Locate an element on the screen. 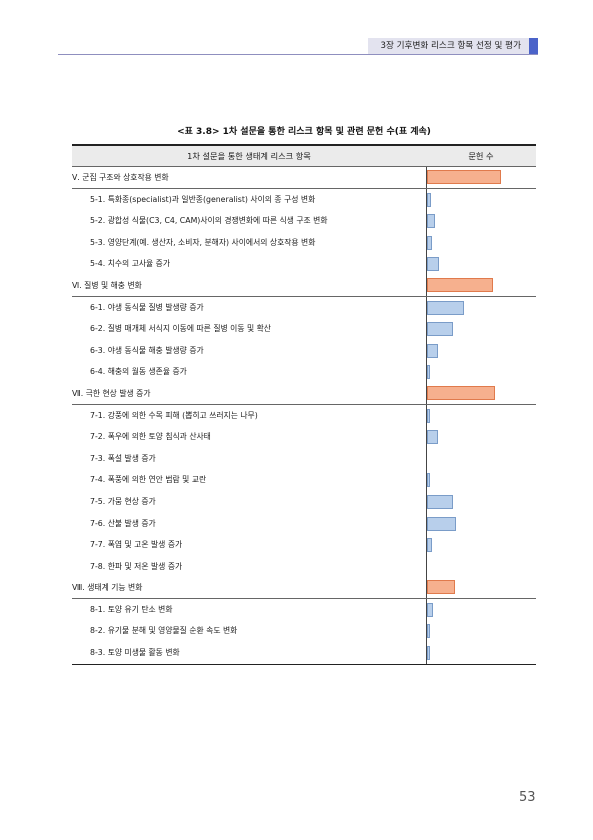 This screenshot has width=593, height=840. item-label: 6-4. 해충의 월동 생존율 증가 is located at coordinates (138, 372).